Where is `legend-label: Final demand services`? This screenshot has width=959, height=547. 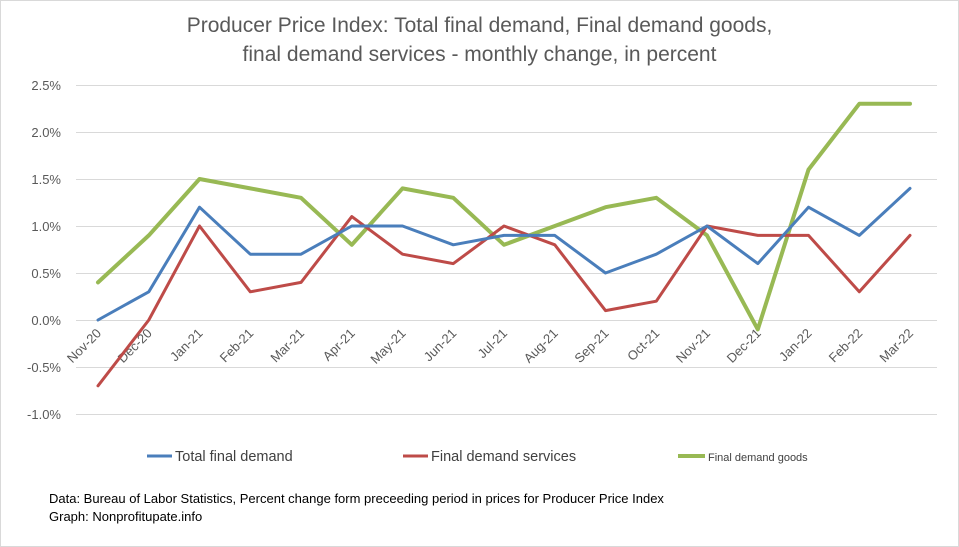
legend-label: Final demand services is located at coordinates (503, 457).